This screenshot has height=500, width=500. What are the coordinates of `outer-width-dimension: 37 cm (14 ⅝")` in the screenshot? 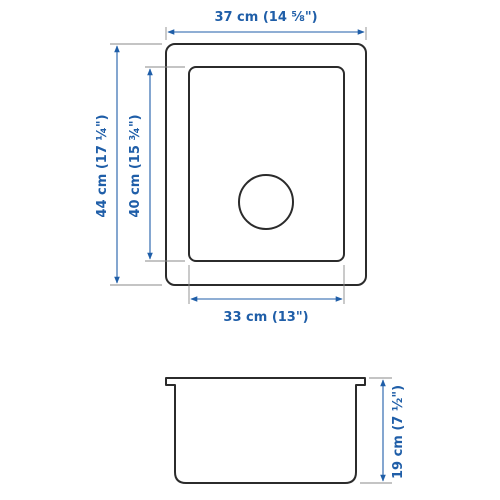 It's located at (266, 25).